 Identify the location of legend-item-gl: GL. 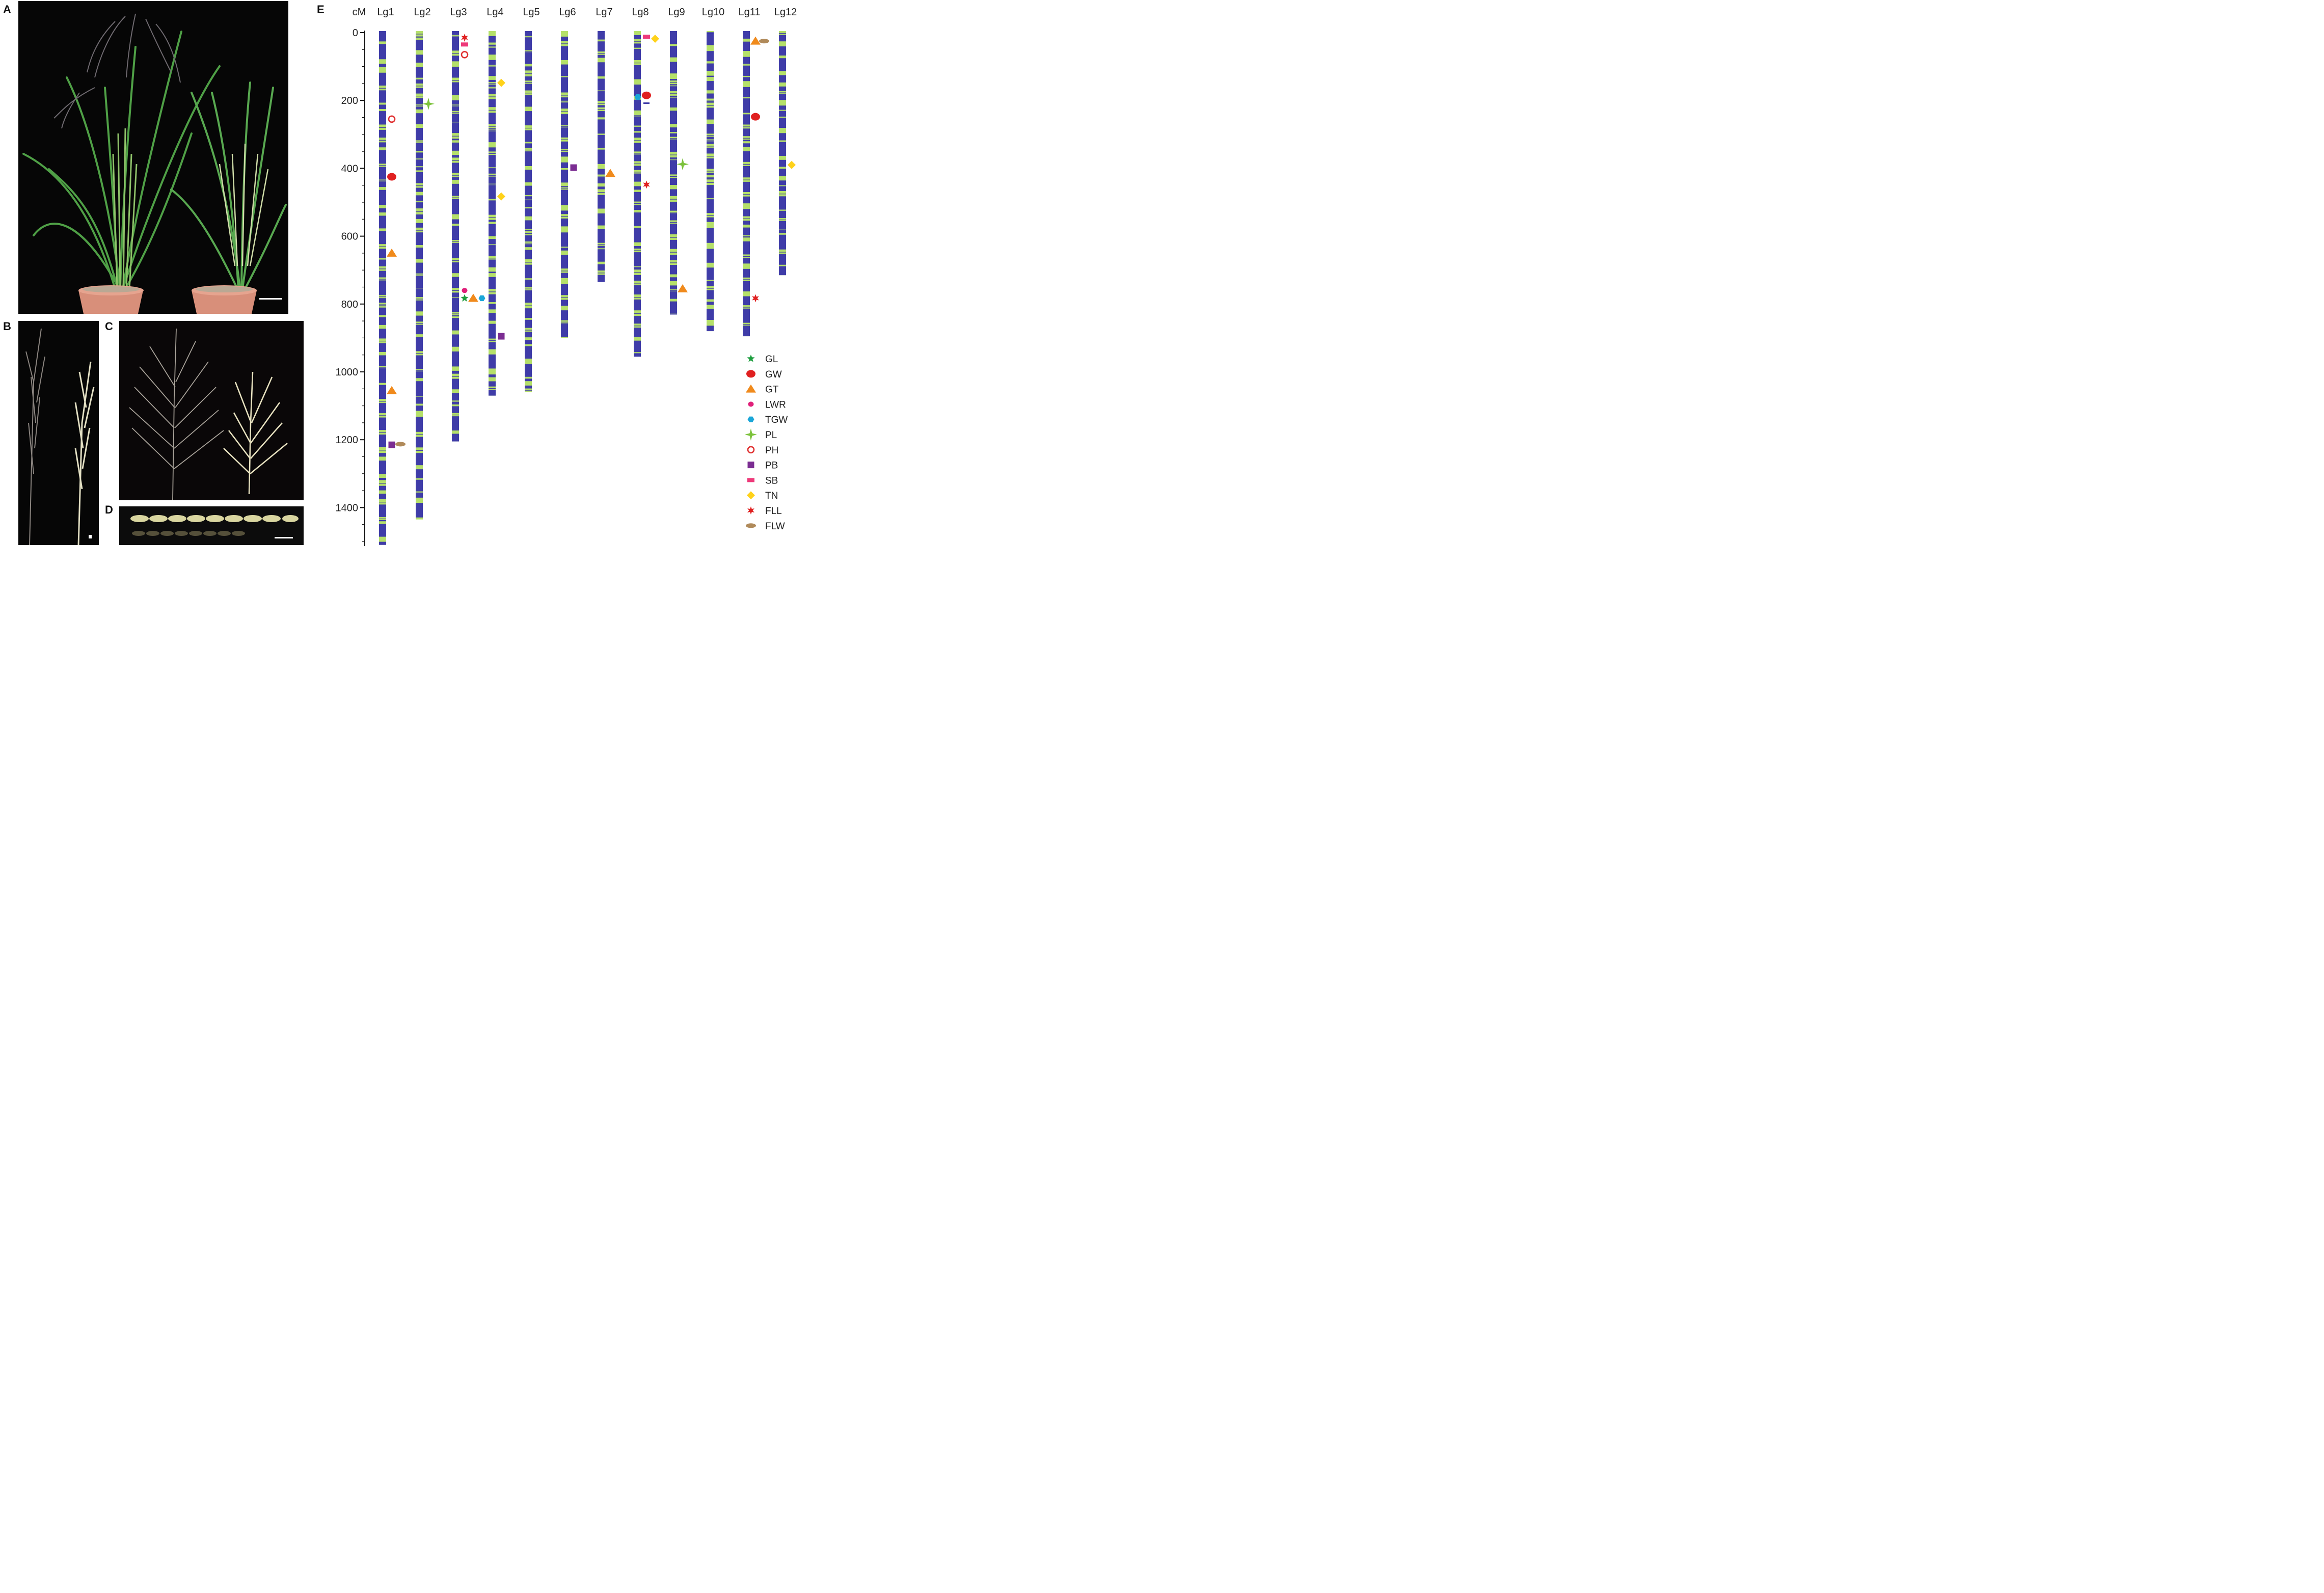
(762, 359).